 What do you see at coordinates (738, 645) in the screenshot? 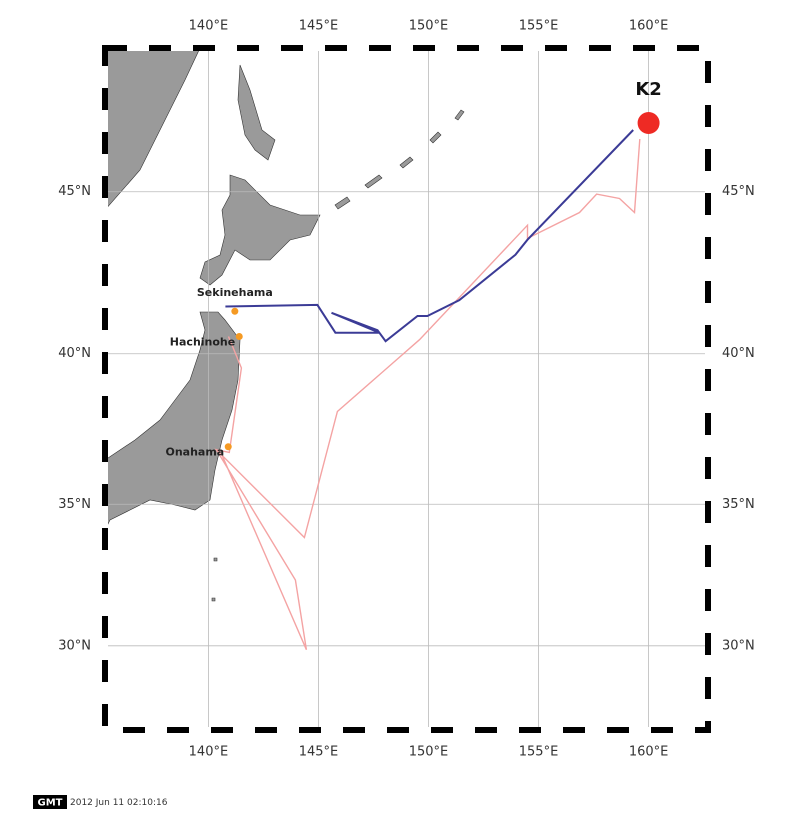
I see `lat-label-right: 30°N` at bounding box center [738, 645].